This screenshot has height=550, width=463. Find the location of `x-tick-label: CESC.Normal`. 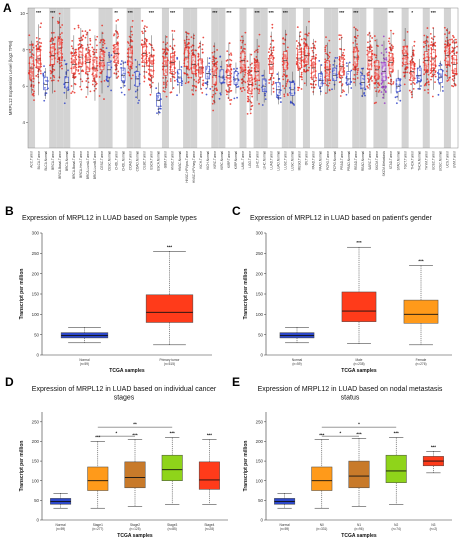

x-tick-label: CESC.Normal is located at coordinates (109, 161).